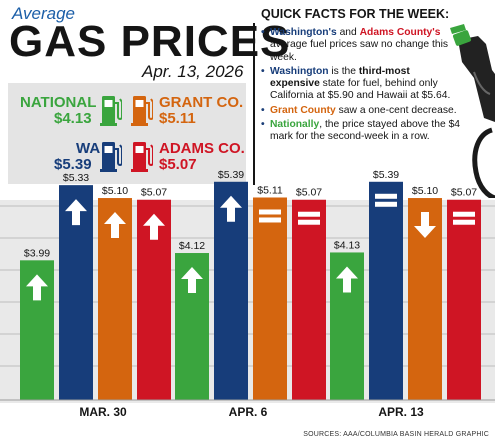 Image resolution: width=495 pixels, height=445 pixels. What do you see at coordinates (400, 32) in the screenshot?
I see `quick-fact-text: Adams County's` at bounding box center [400, 32].